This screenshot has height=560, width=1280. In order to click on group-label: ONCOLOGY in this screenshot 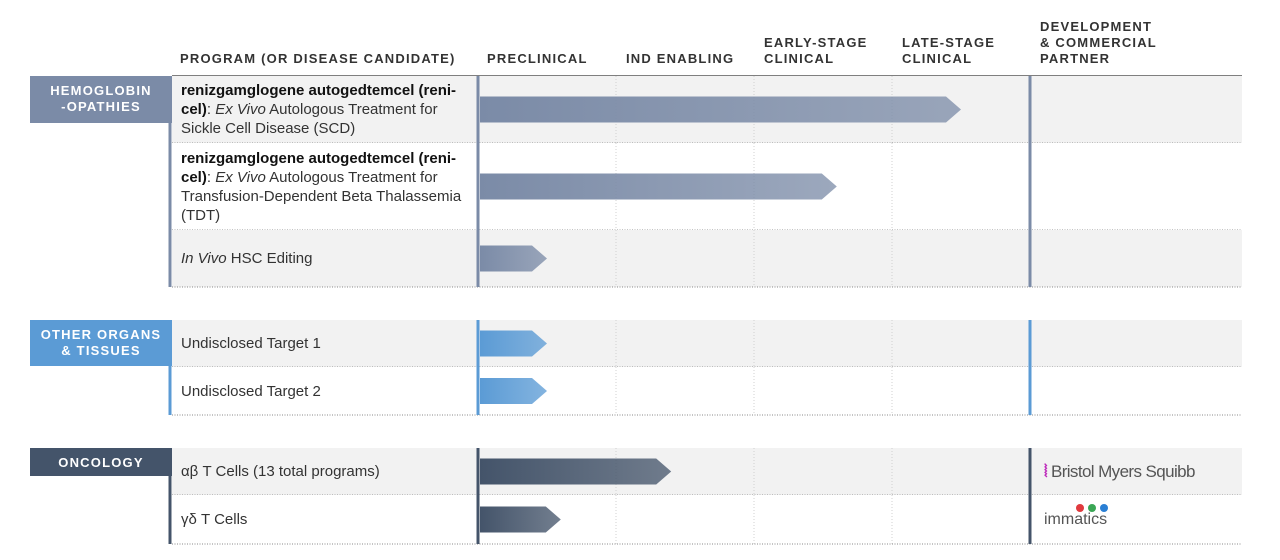, I will do `click(101, 462)`.